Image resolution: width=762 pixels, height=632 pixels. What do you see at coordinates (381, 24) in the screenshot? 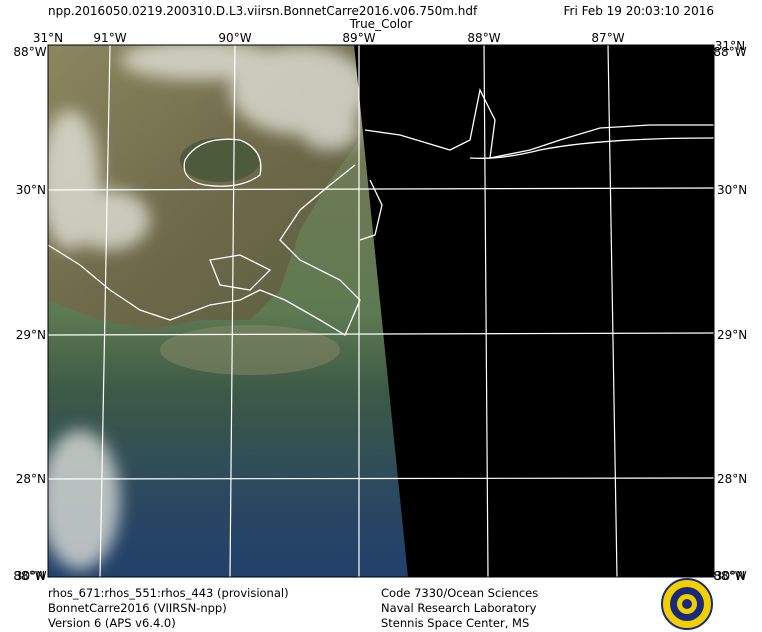
I see `product: True_Color` at bounding box center [381, 24].